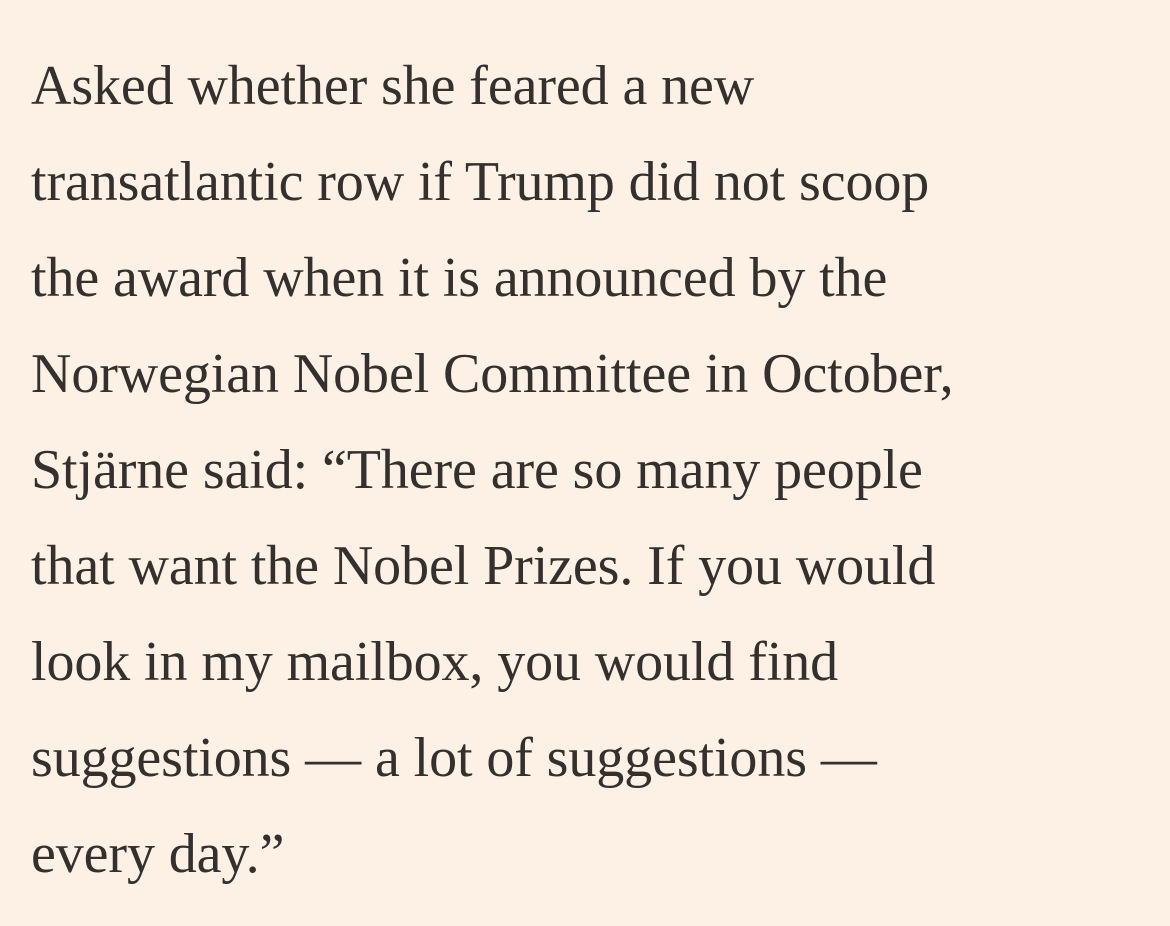 The image size is (1170, 926). What do you see at coordinates (454, 758) in the screenshot?
I see `paragraph-line: suggestions — a lot of suggestions —` at bounding box center [454, 758].